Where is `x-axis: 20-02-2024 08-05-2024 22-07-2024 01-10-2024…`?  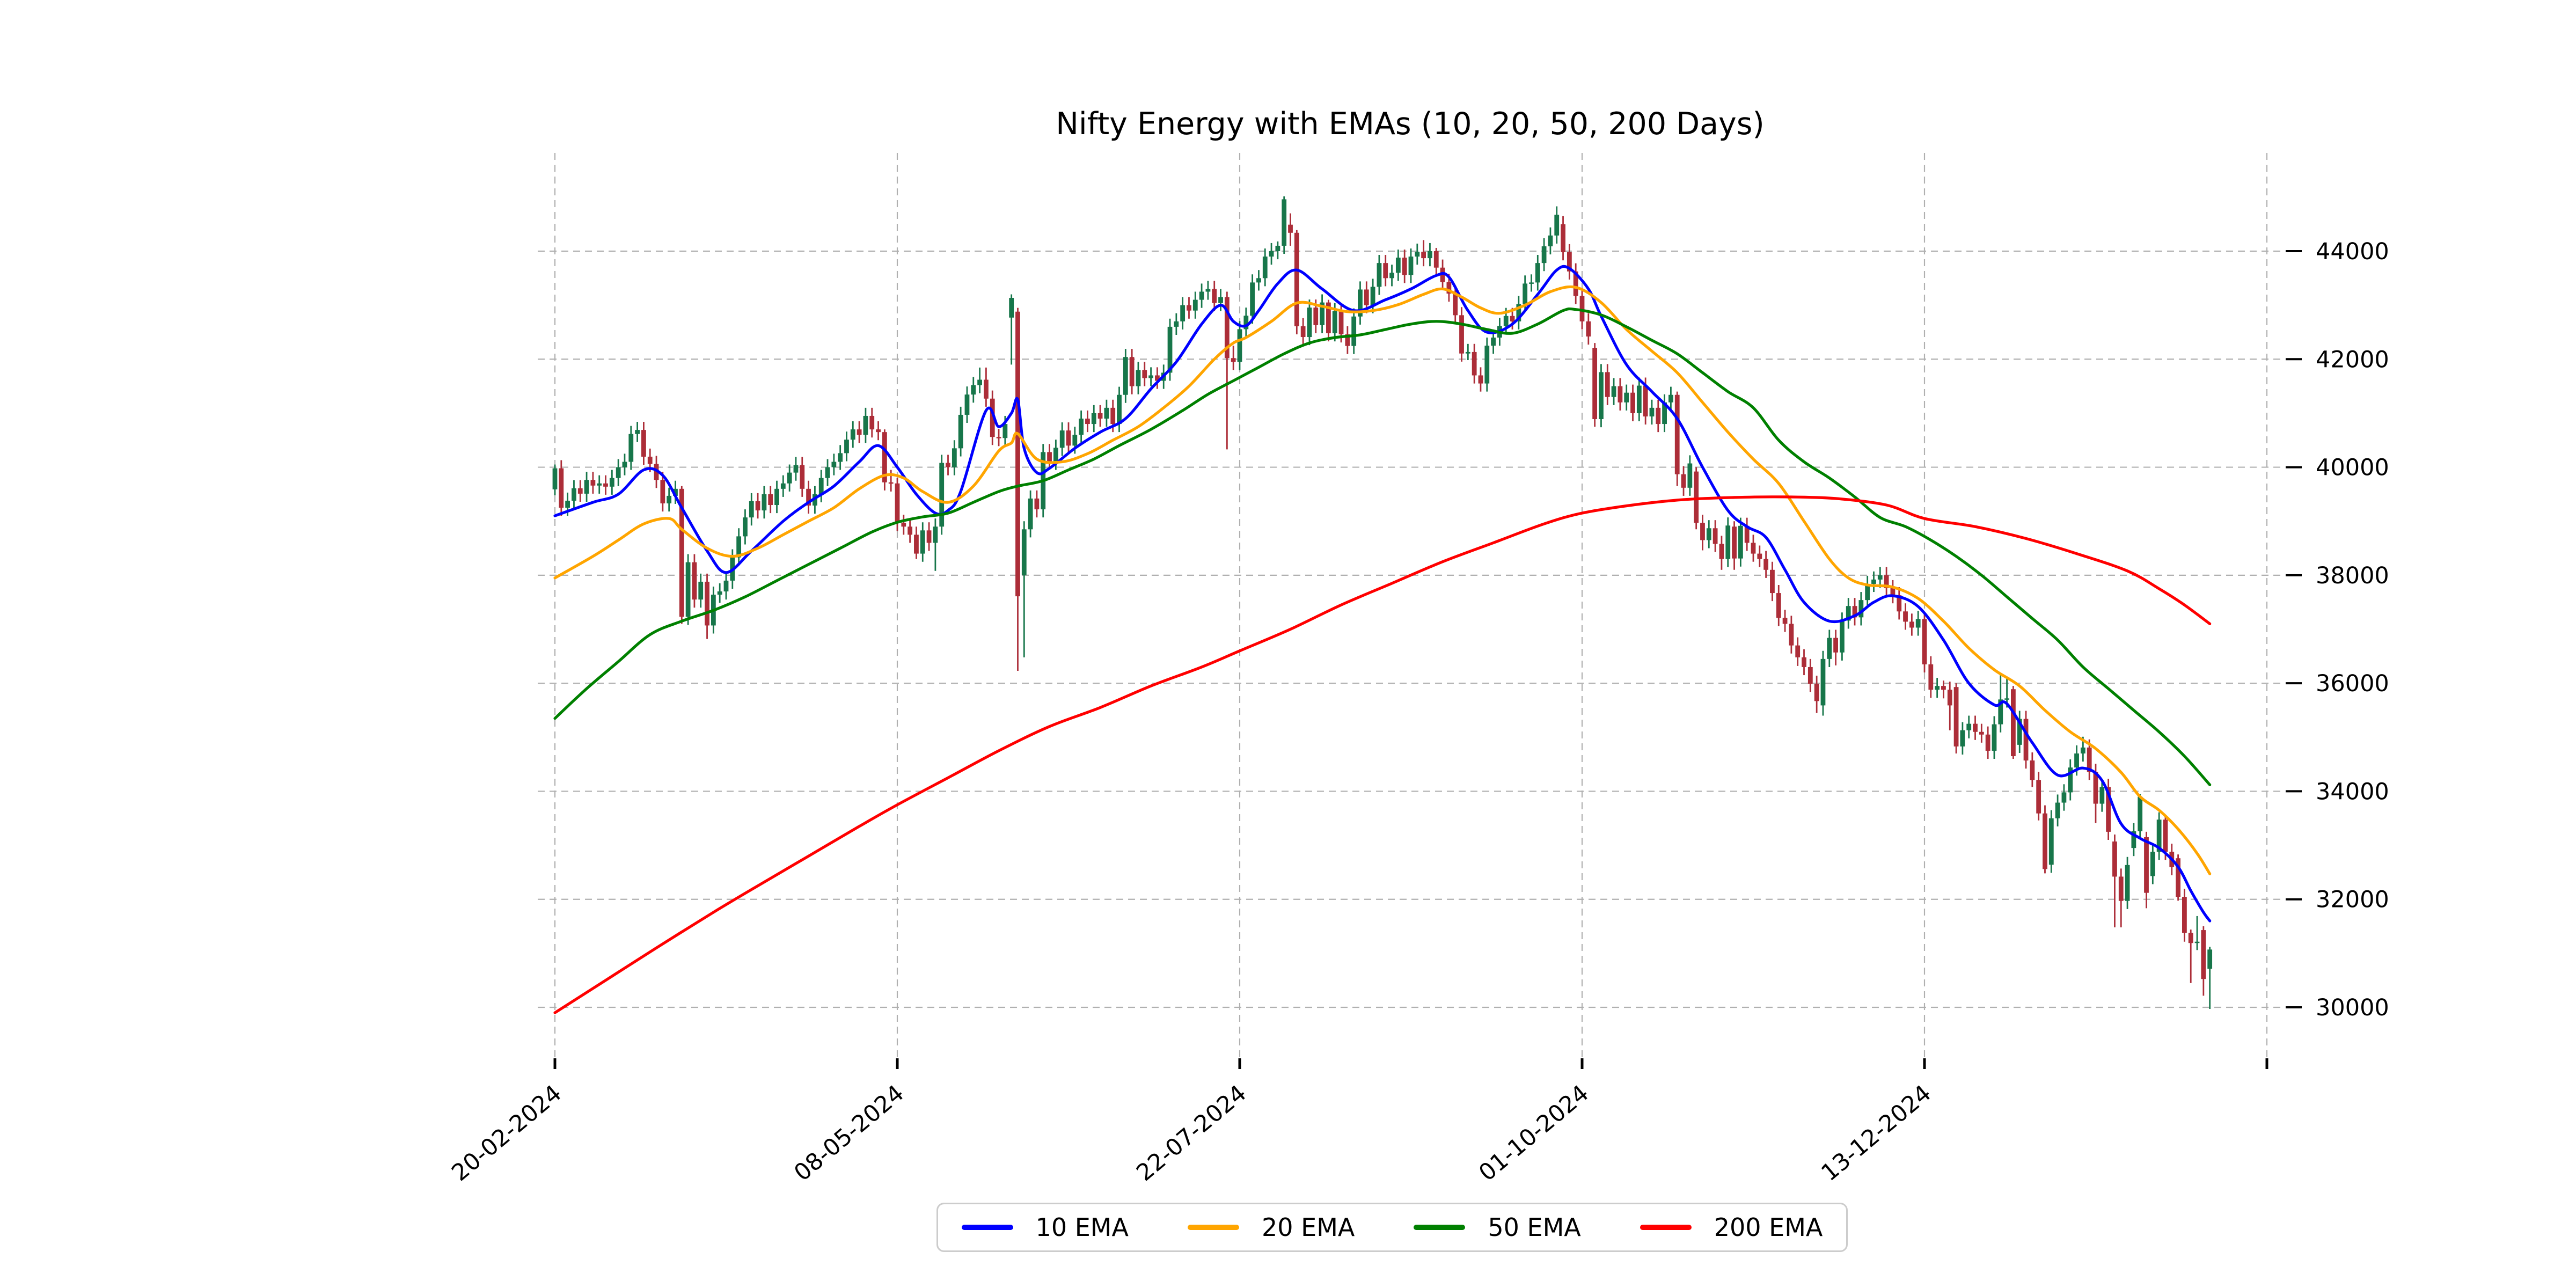
x-axis: 20-02-2024 08-05-2024 22-07-2024 01-10-2024… is located at coordinates (1357, 1122).